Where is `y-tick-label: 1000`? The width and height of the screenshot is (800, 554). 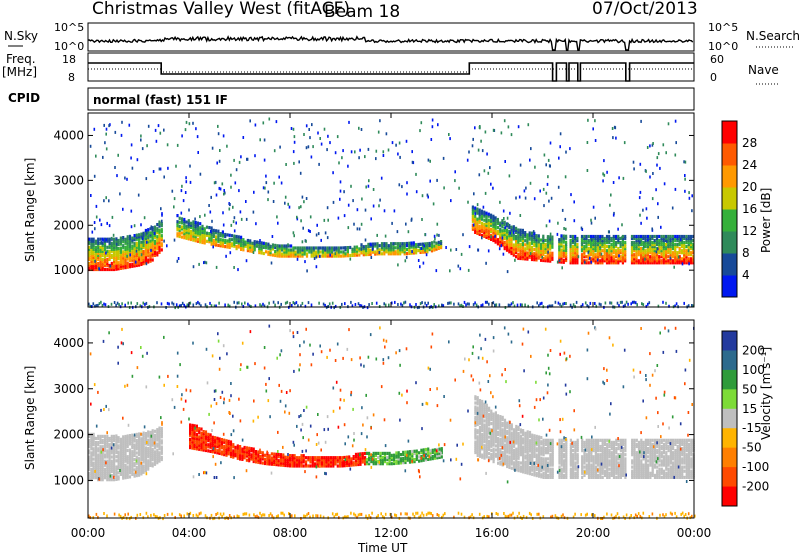 y-tick-label: 1000 is located at coordinates (68, 270).